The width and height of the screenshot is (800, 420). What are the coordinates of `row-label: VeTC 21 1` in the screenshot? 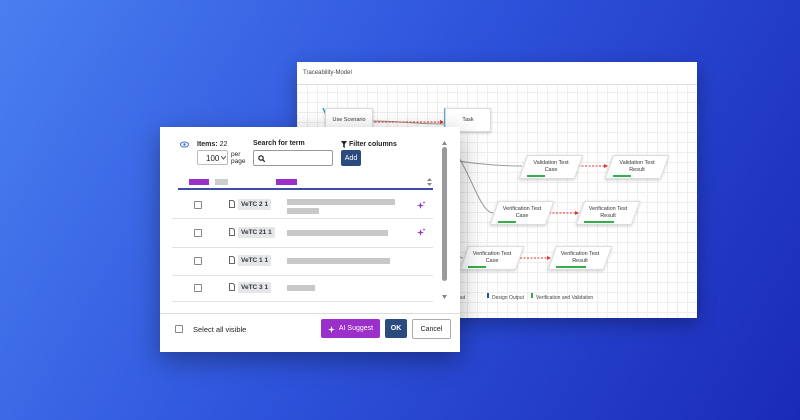 It's located at (256, 232).